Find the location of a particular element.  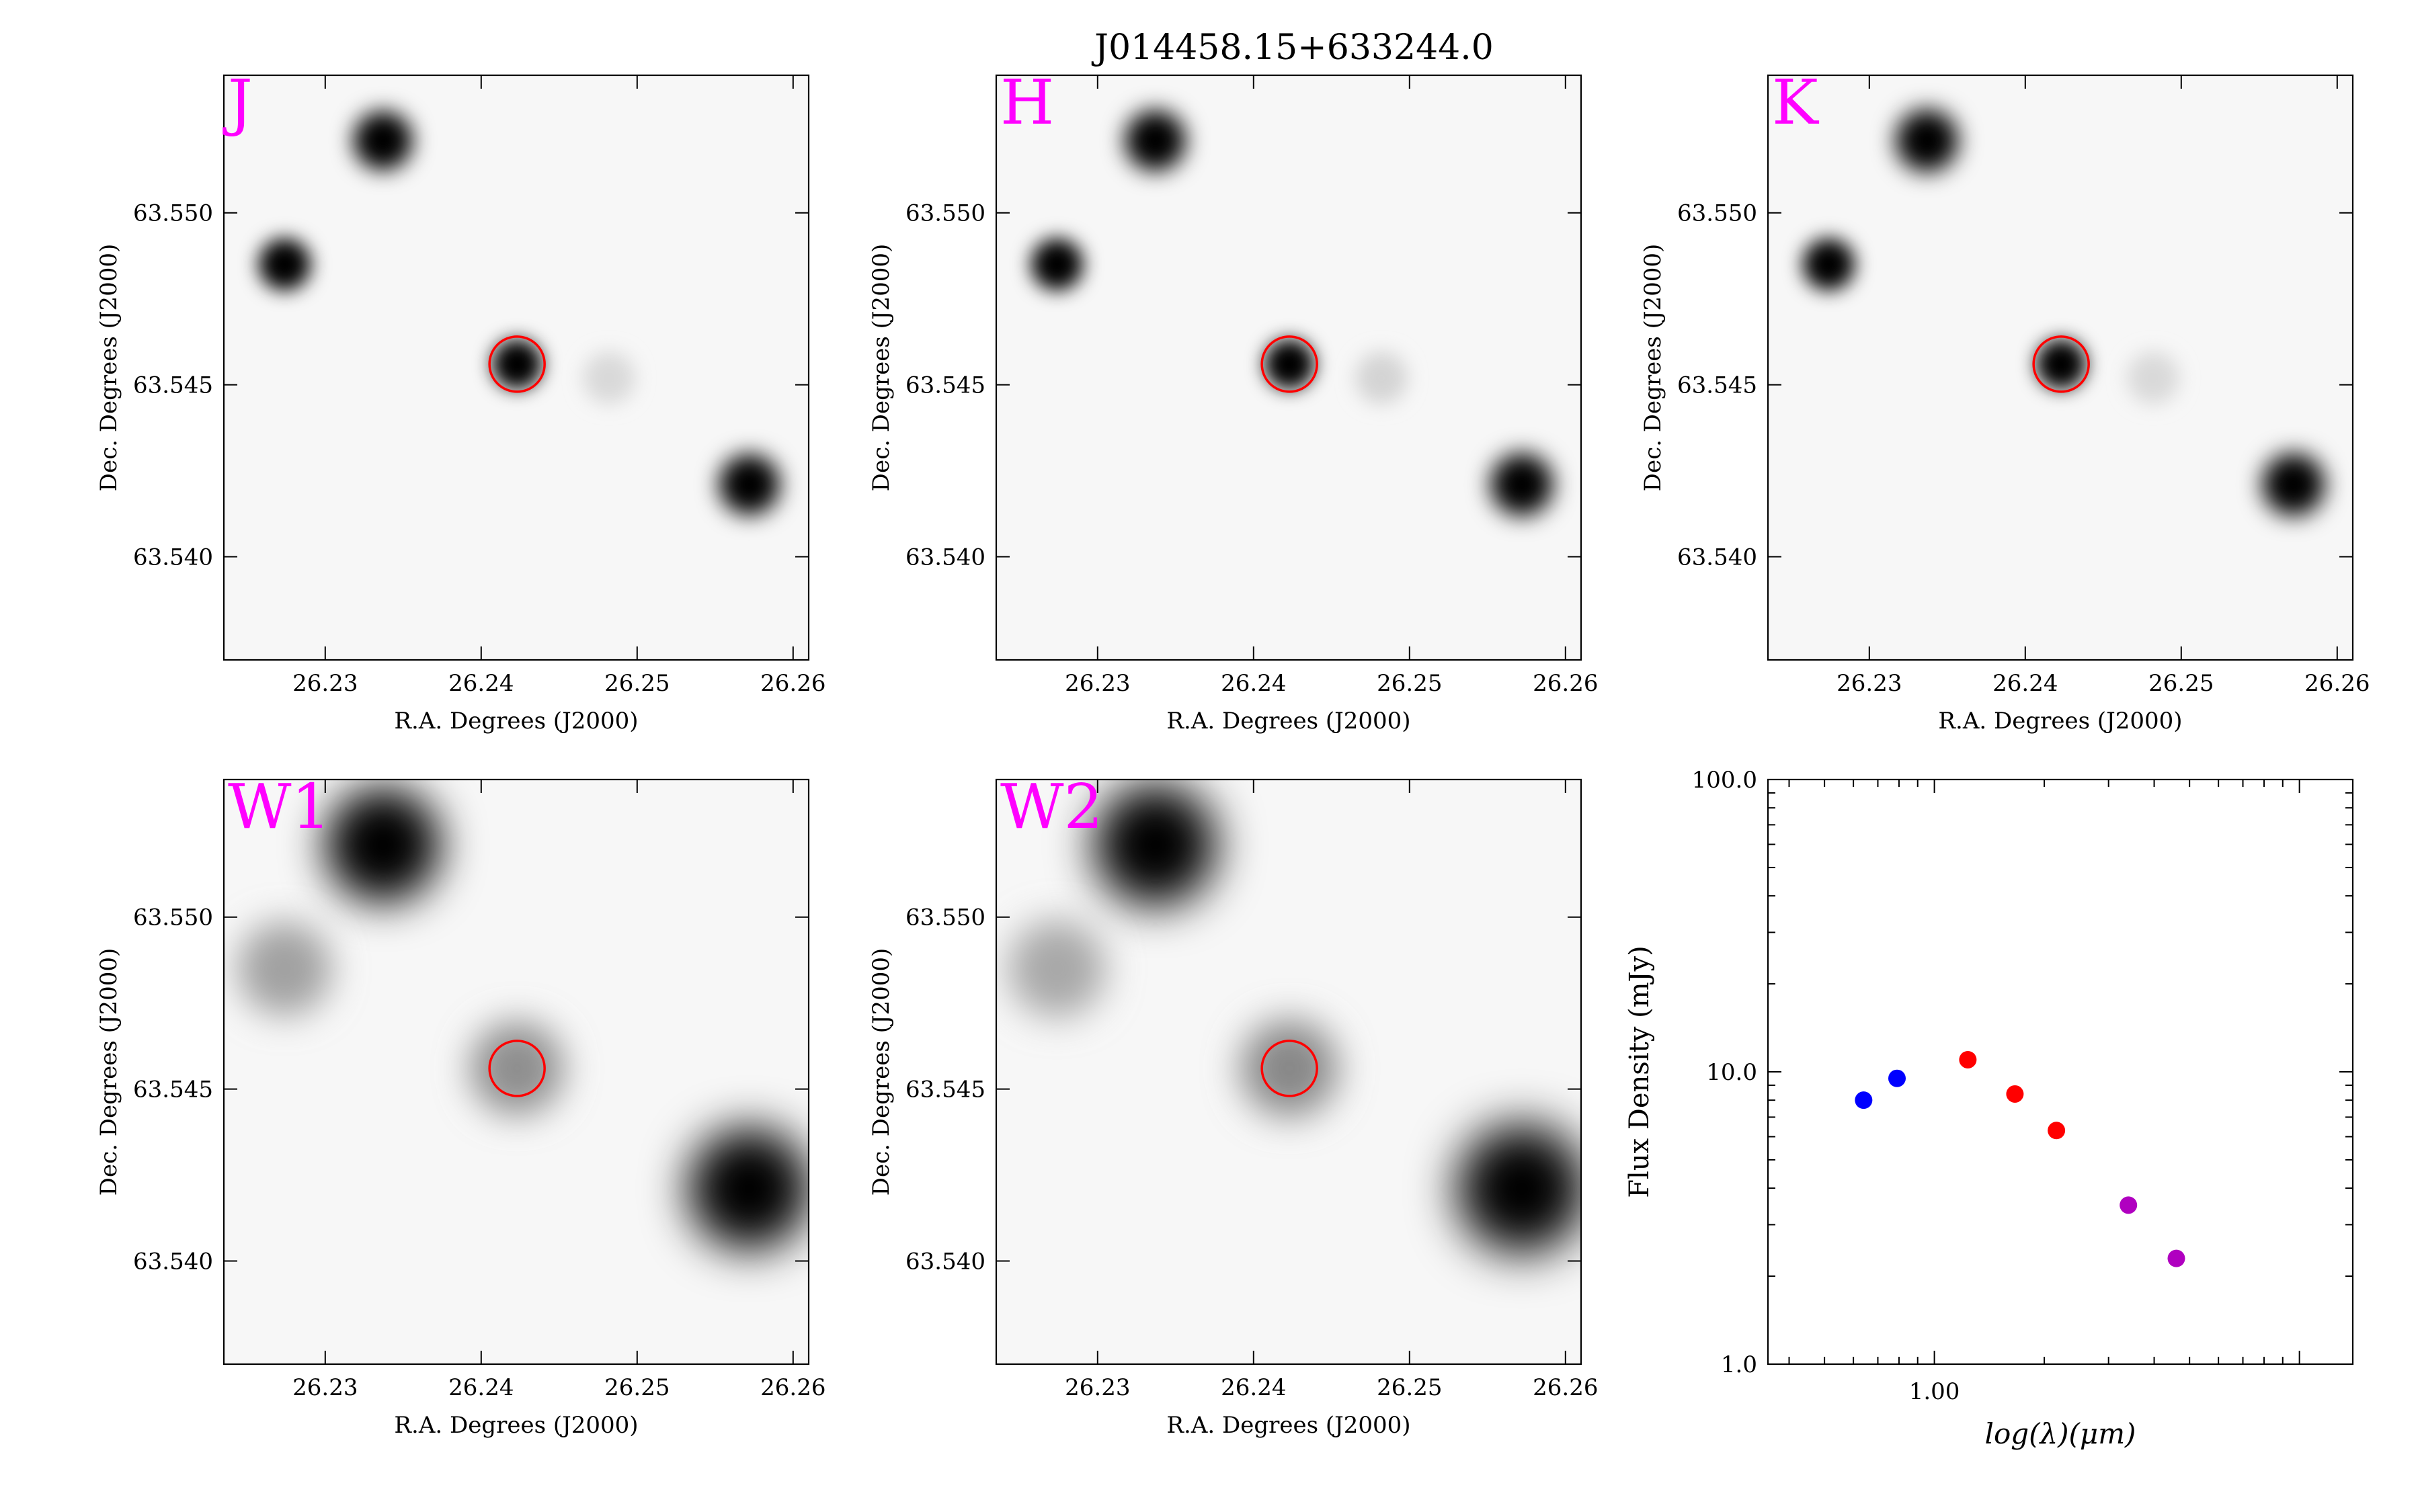

band-label: W2 is located at coordinates (1051, 807).